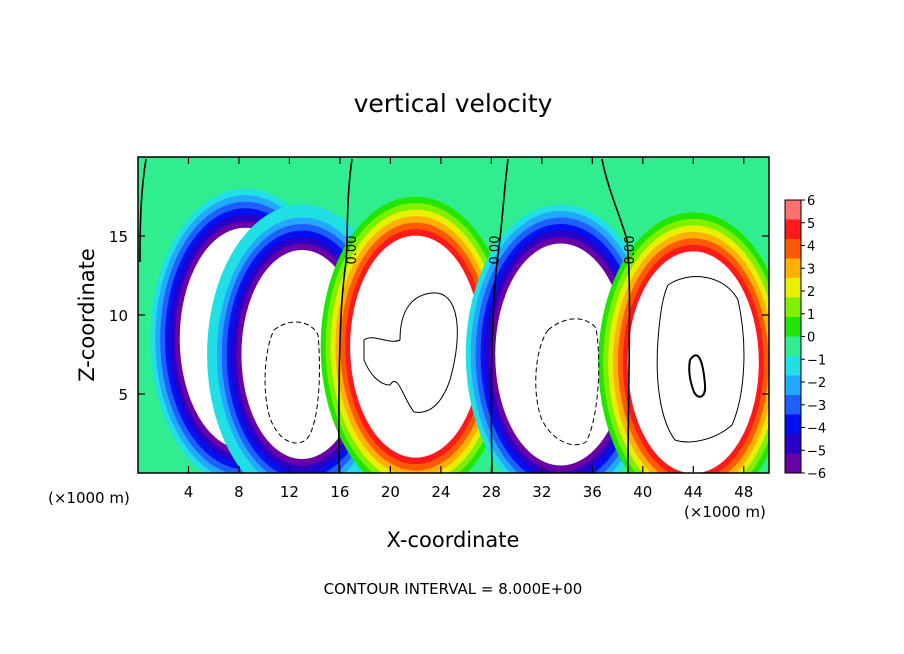  Describe the element at coordinates (592, 492) in the screenshot. I see `x-tick-label-8: 36` at that location.